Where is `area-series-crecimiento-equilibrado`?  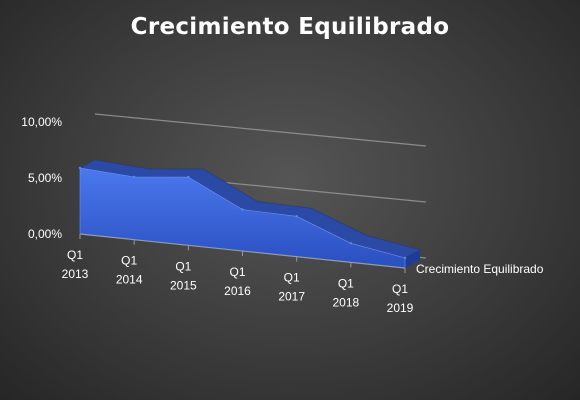 area-series-crecimiento-equilibrado is located at coordinates (242, 218).